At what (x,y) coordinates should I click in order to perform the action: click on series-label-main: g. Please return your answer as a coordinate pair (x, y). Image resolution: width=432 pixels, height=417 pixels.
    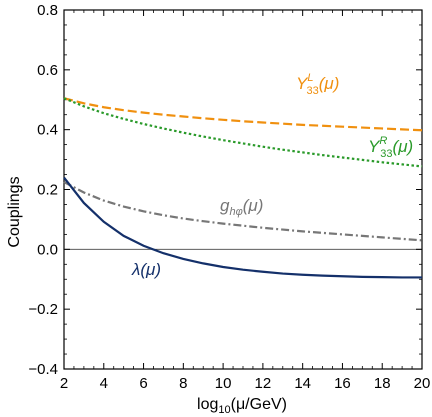
    Looking at the image, I should click on (225, 205).